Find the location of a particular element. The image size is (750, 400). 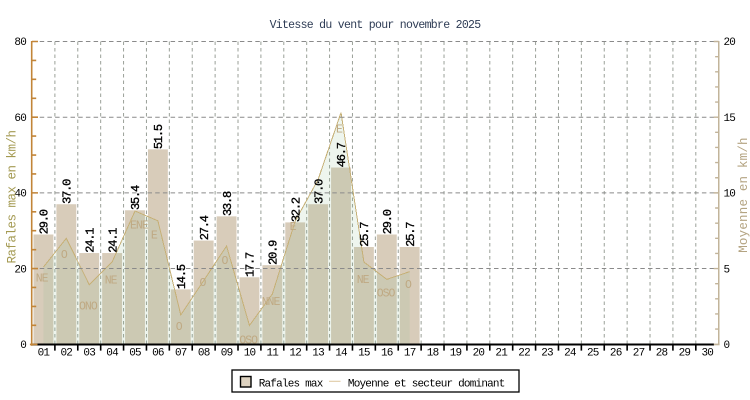

svg-text: 23 is located at coordinates (547, 353).